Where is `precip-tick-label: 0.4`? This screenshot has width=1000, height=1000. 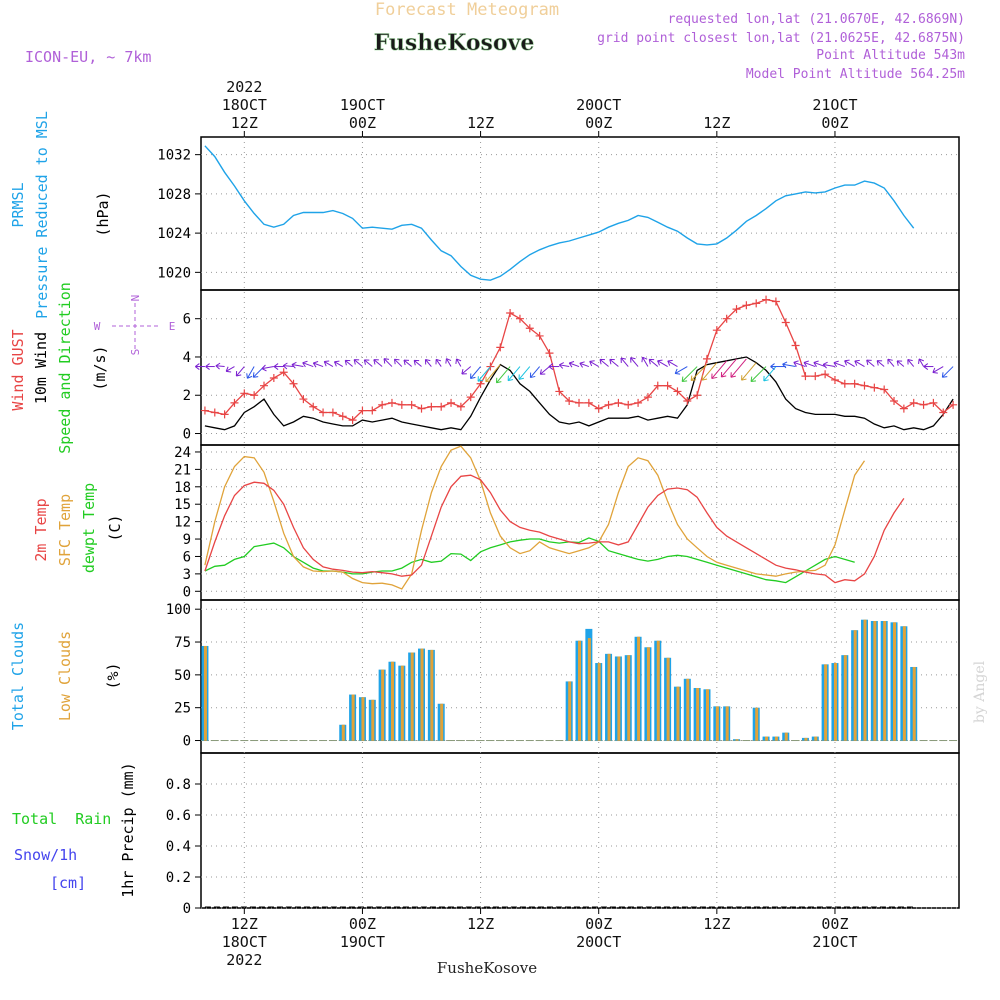
precip-tick-label: 0.4 is located at coordinates (178, 847).